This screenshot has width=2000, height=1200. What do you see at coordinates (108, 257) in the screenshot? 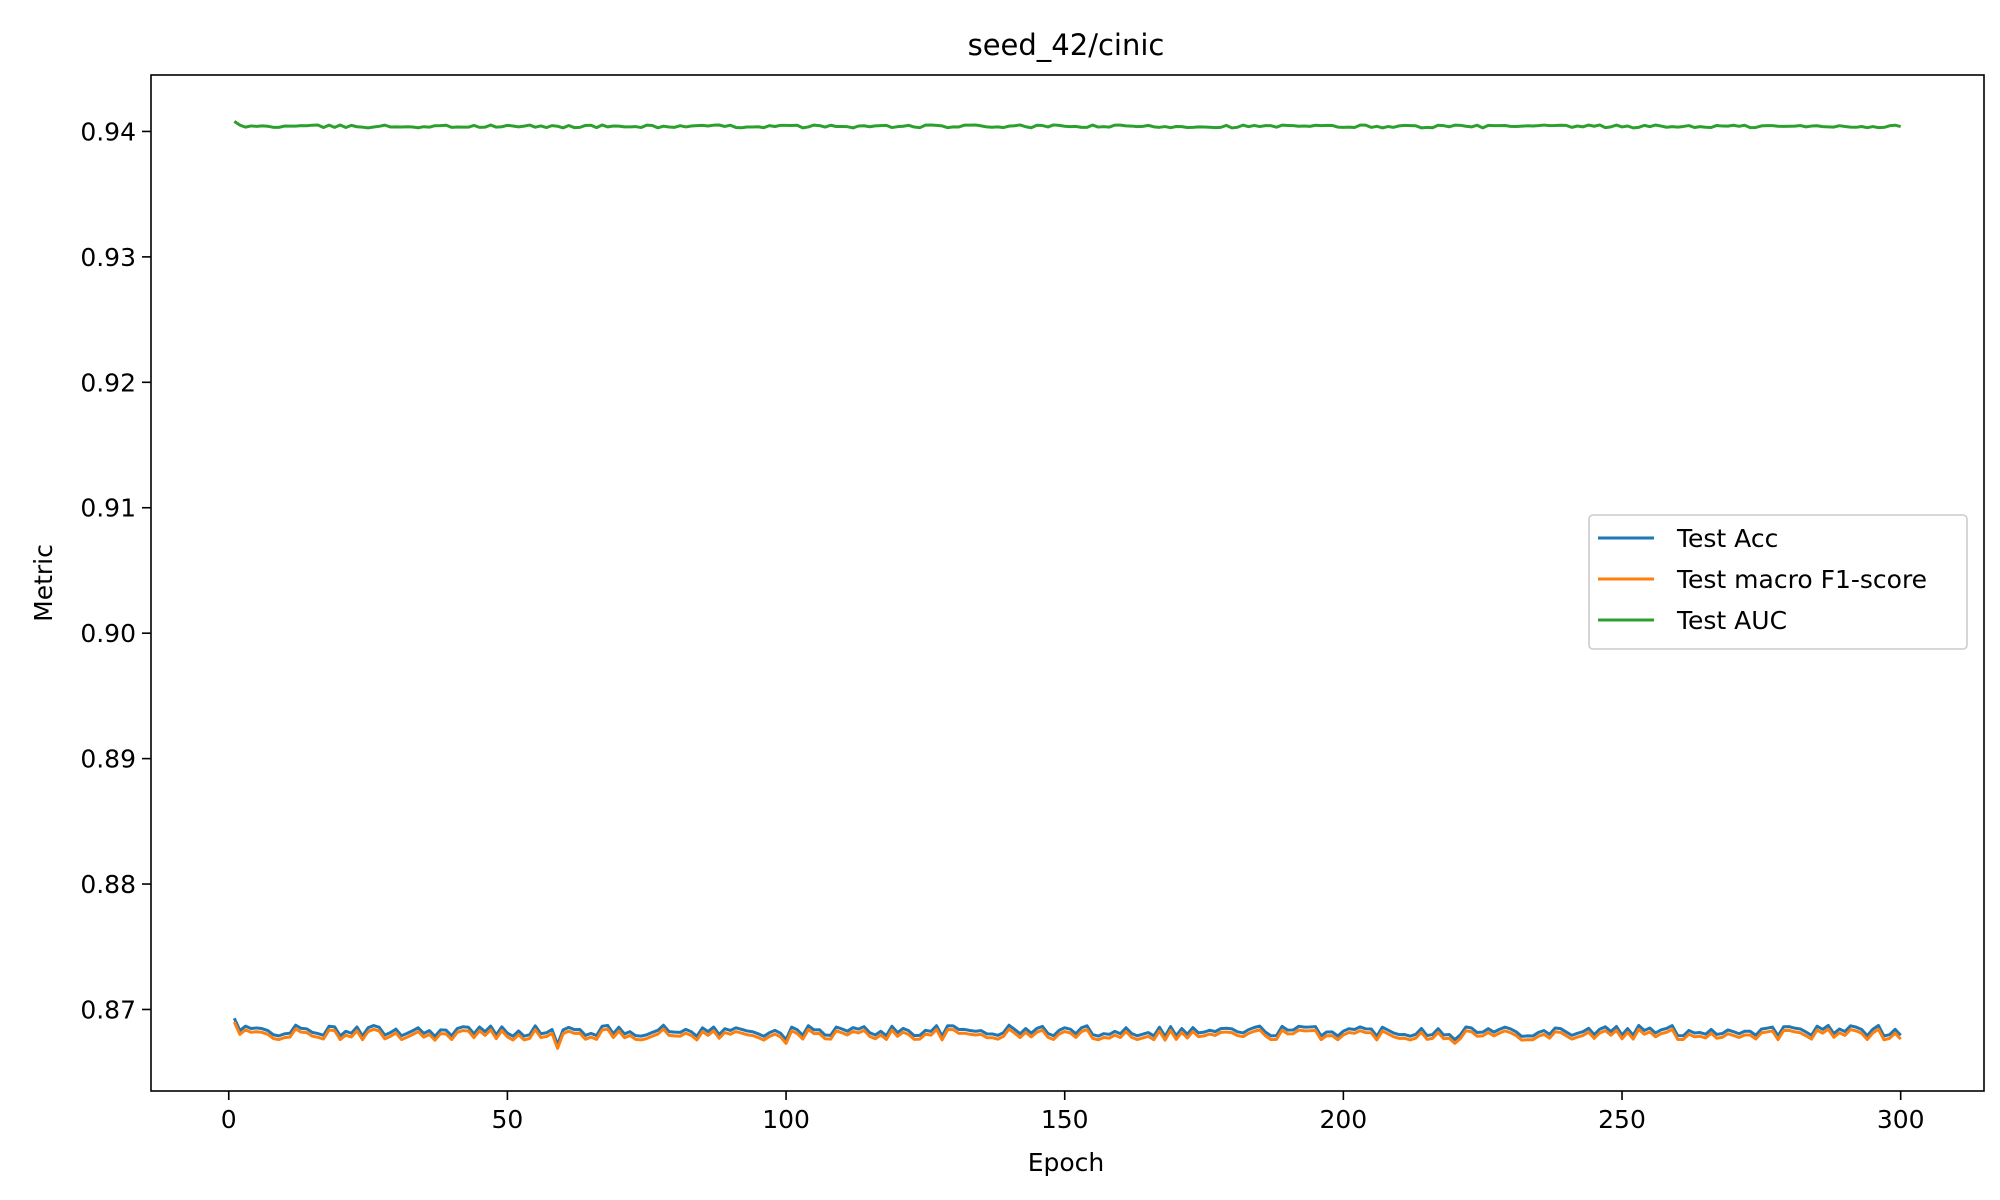
I see `y-tick-label: 0.93` at bounding box center [108, 257].